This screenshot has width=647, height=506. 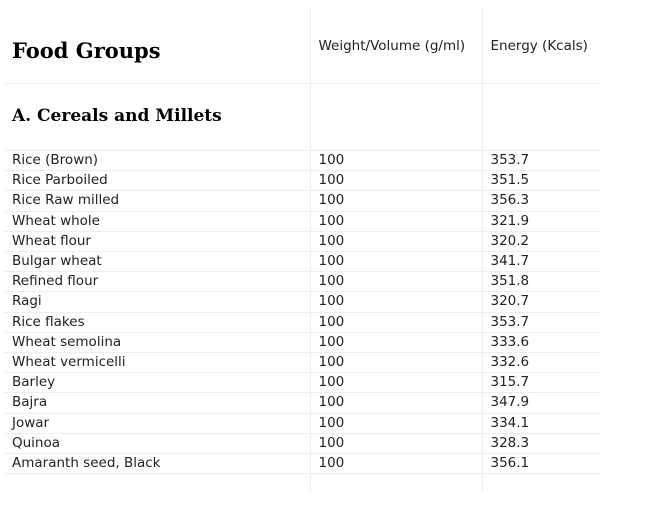 What do you see at coordinates (541, 444) in the screenshot?
I see `energy-cell: 328.3` at bounding box center [541, 444].